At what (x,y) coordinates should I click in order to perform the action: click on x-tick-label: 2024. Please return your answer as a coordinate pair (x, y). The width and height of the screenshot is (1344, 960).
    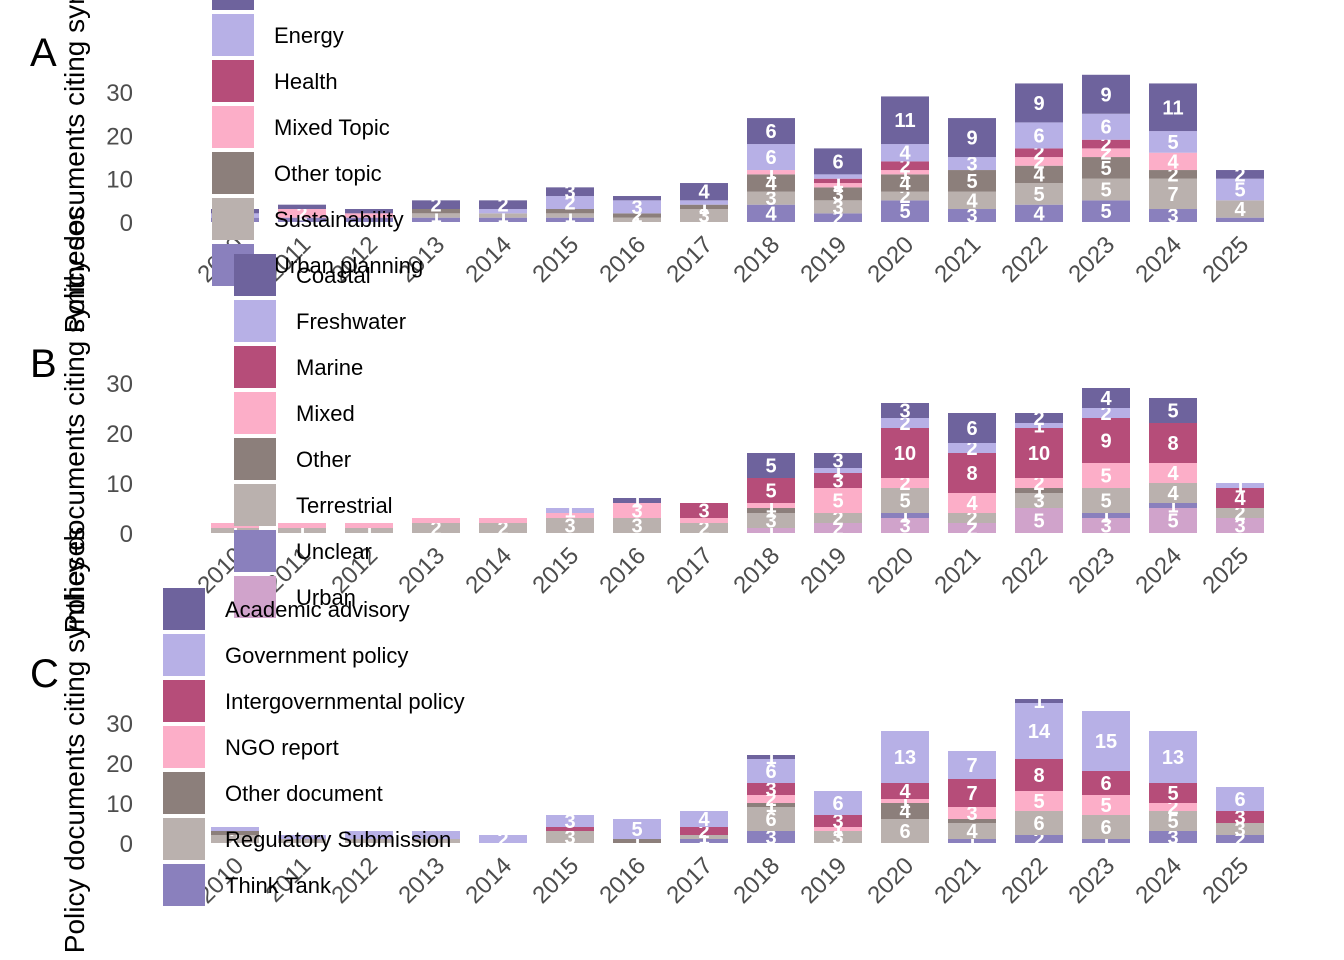
    Looking at the image, I should click on (1158, 880).